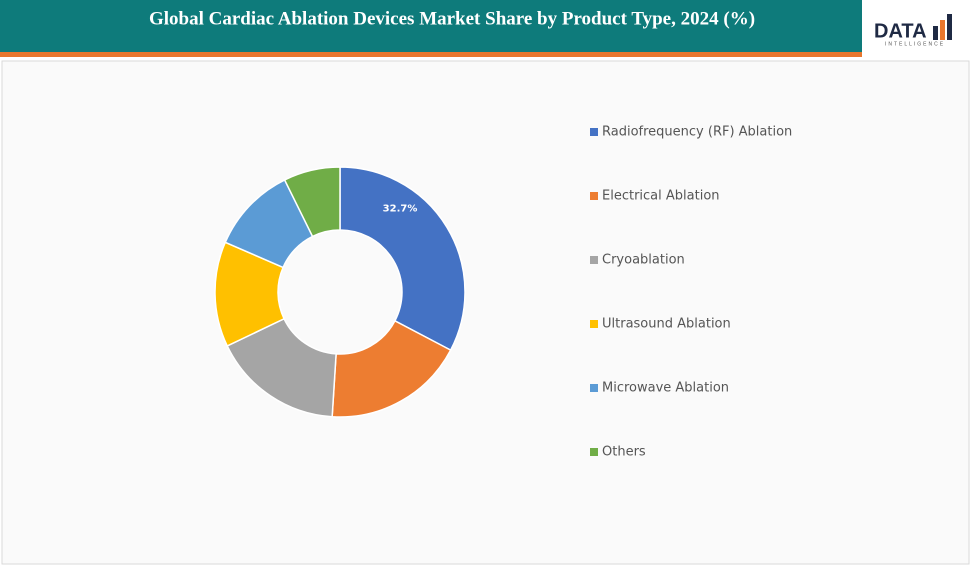  What do you see at coordinates (666, 324) in the screenshot?
I see `legend-label: Ultrasound Ablation` at bounding box center [666, 324].